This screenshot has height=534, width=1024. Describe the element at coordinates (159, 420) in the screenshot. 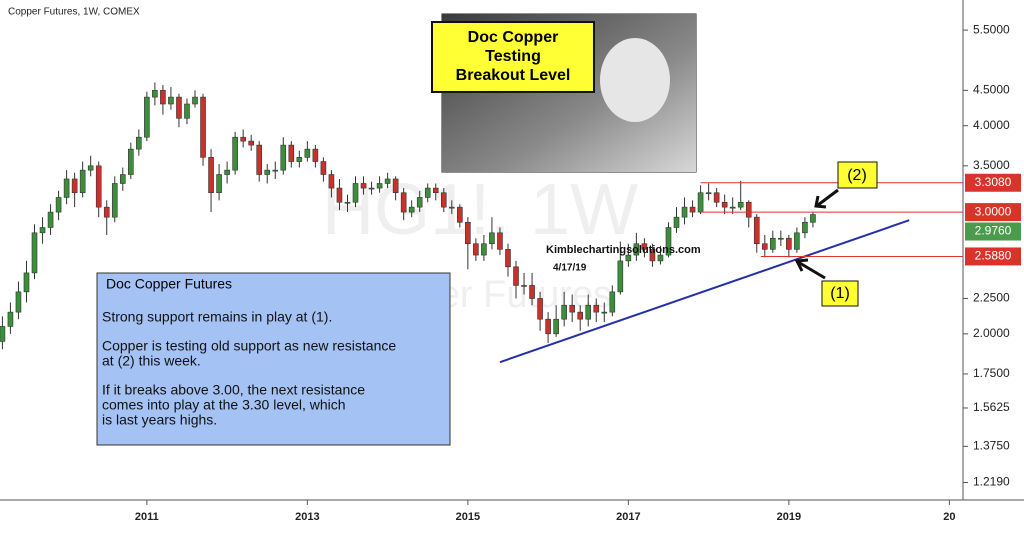

I see `text-box-line: is last years highs.` at that location.